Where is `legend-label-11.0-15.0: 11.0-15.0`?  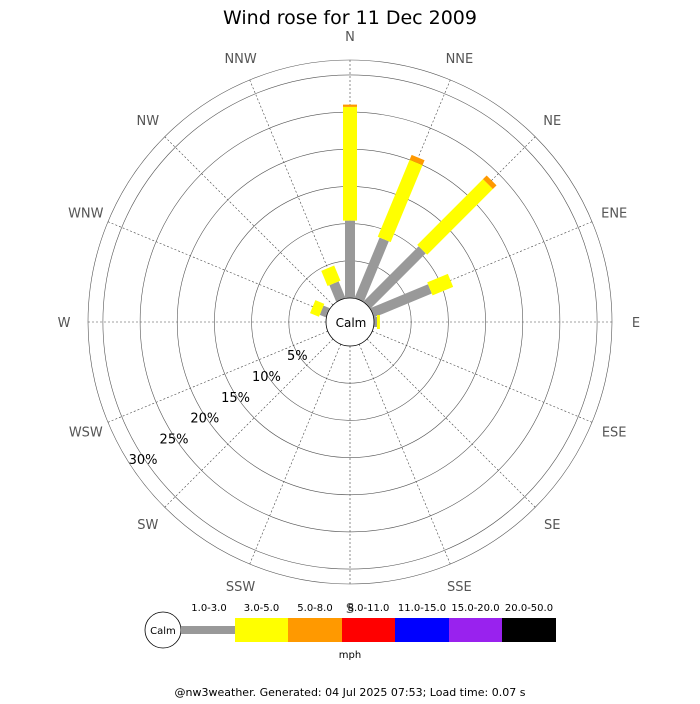 legend-label-11.0-15.0: 11.0-15.0 is located at coordinates (422, 608).